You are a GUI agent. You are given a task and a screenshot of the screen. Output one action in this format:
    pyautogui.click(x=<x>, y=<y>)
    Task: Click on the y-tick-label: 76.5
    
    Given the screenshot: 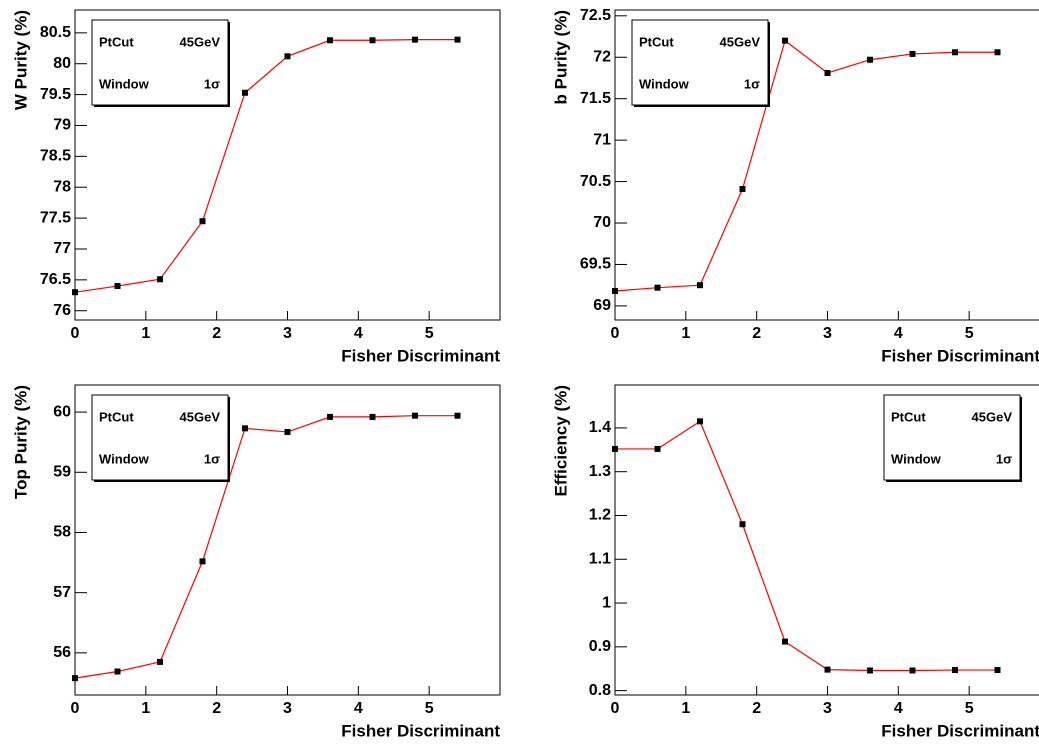 What is the action you would take?
    pyautogui.click(x=55, y=279)
    